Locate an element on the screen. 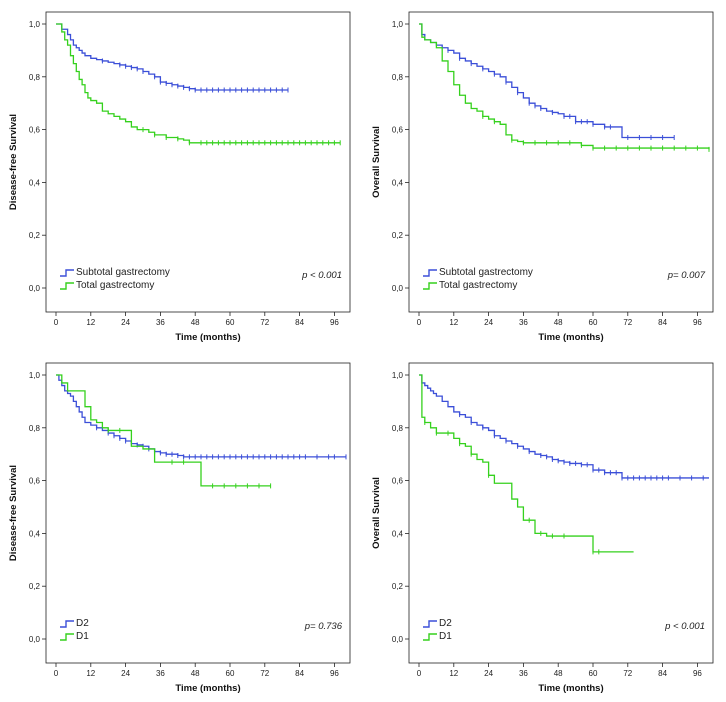 This screenshot has height=702, width=726. legend-label-2: D1 is located at coordinates (82, 636).